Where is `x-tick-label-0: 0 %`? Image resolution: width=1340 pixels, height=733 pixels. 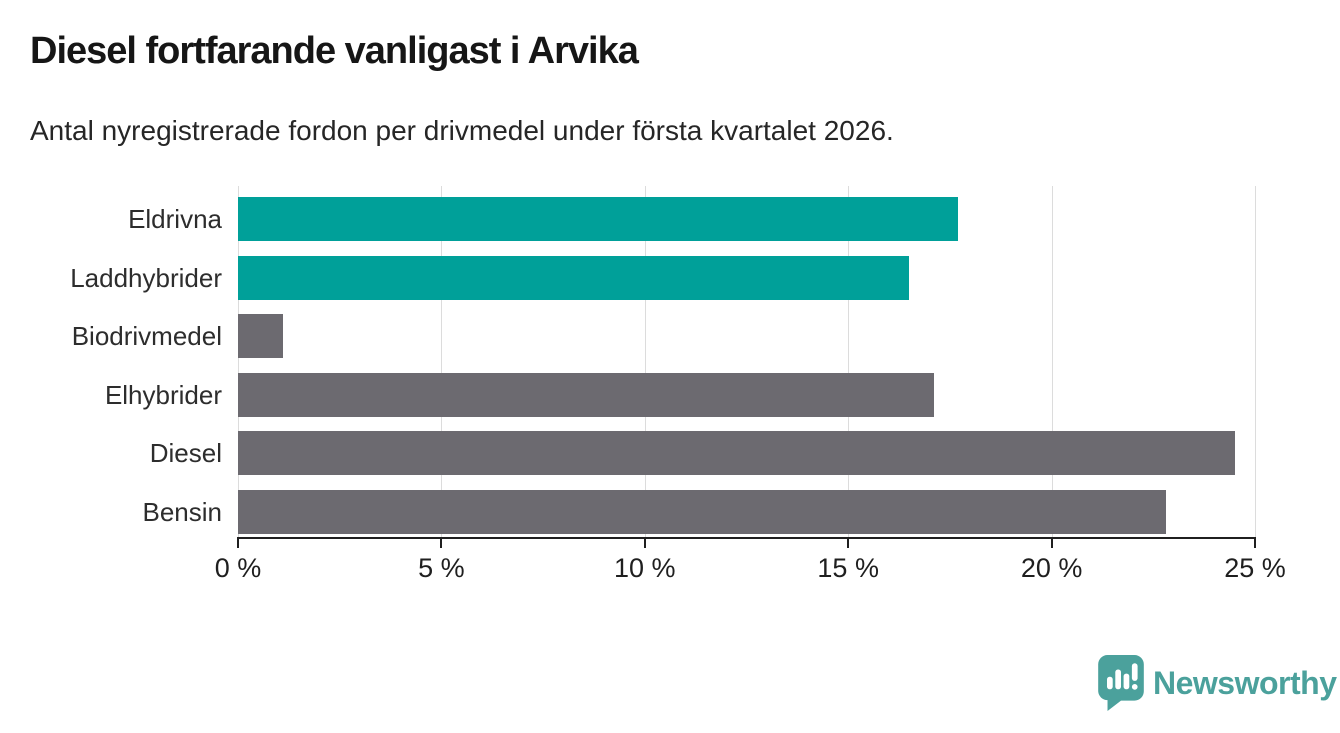
x-tick-label-0: 0 % is located at coordinates (238, 568).